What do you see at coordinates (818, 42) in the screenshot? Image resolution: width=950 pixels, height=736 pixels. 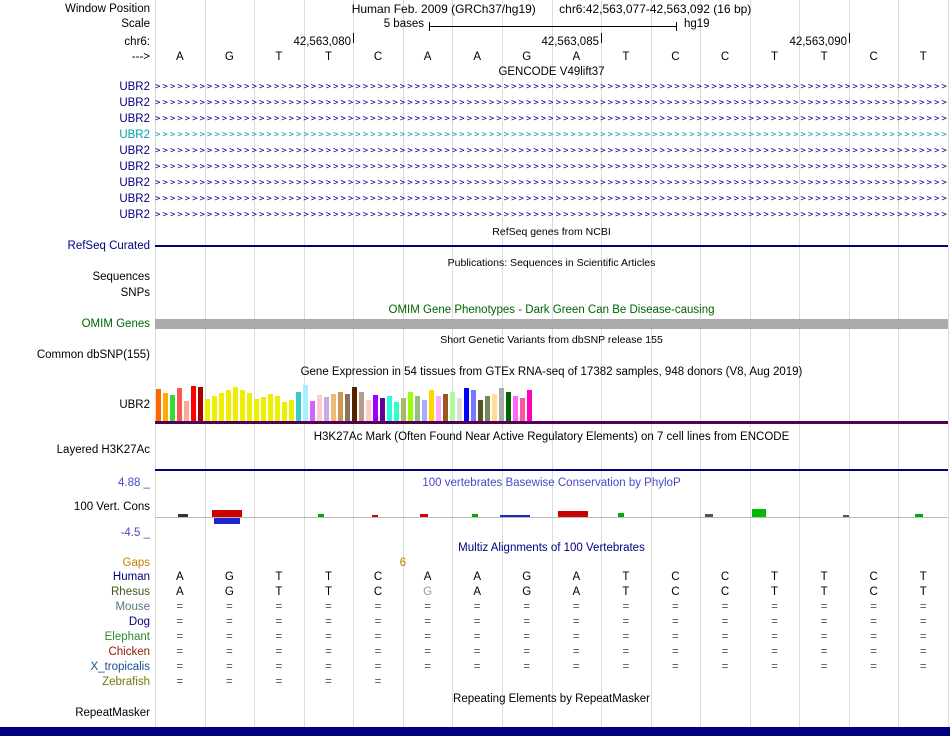 I see `coordinate-value: 42,563,090` at bounding box center [818, 42].